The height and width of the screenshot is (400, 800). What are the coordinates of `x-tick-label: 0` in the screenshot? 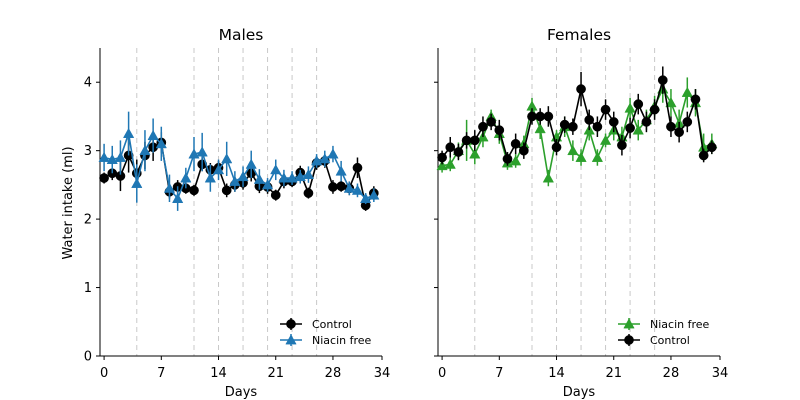 It's located at (104, 373).